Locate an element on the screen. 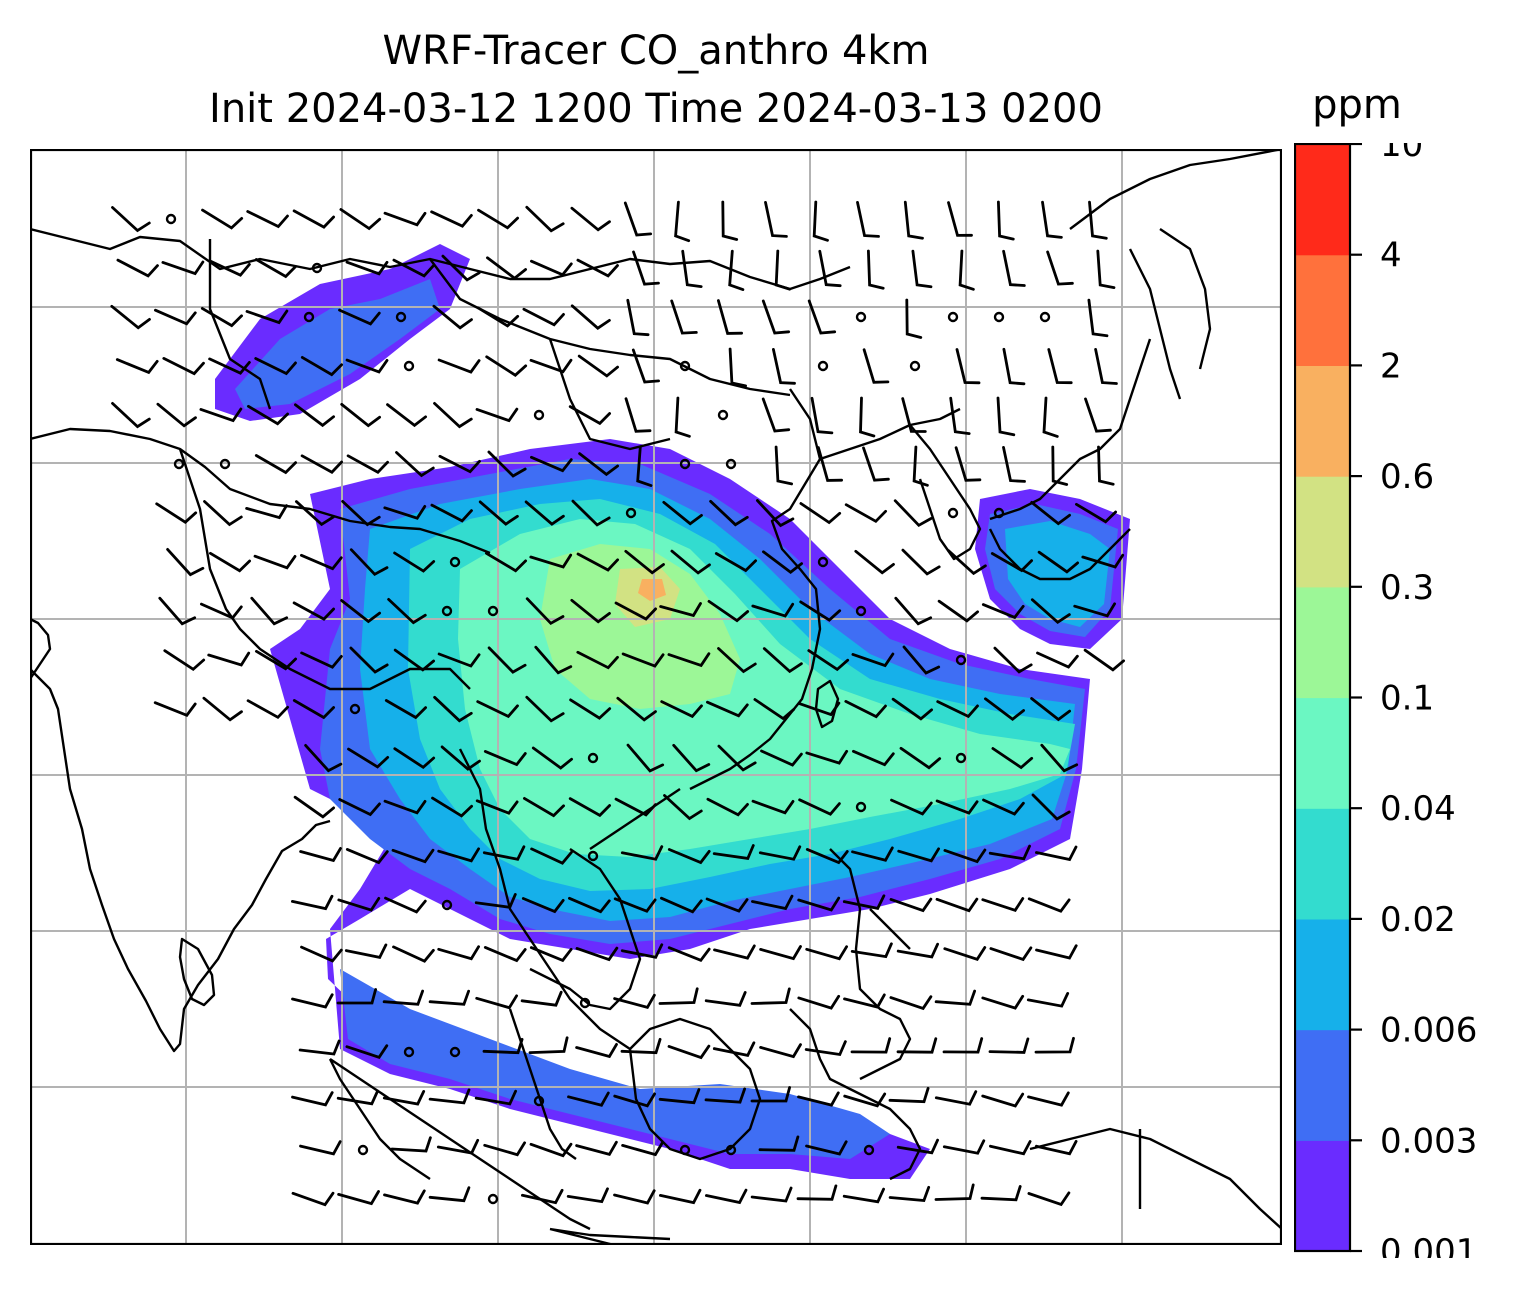 The width and height of the screenshot is (1528, 1306). colorbar-bands is located at coordinates (1322, 698).